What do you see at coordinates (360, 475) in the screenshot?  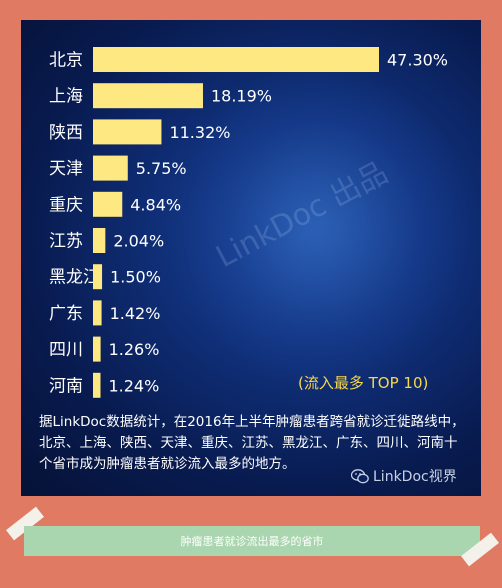 I see `wechat-icon` at bounding box center [360, 475].